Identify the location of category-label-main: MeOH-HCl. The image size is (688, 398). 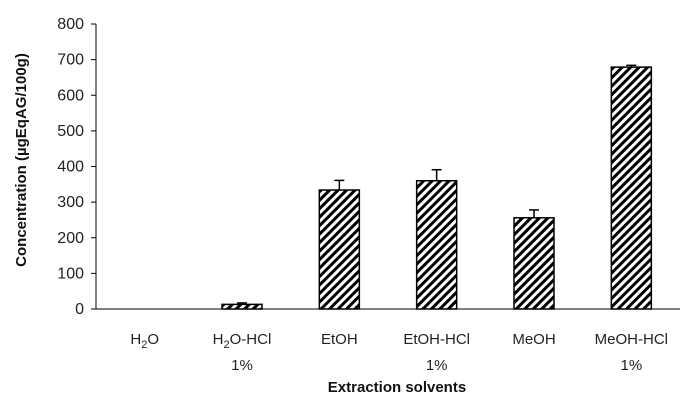
(631, 339).